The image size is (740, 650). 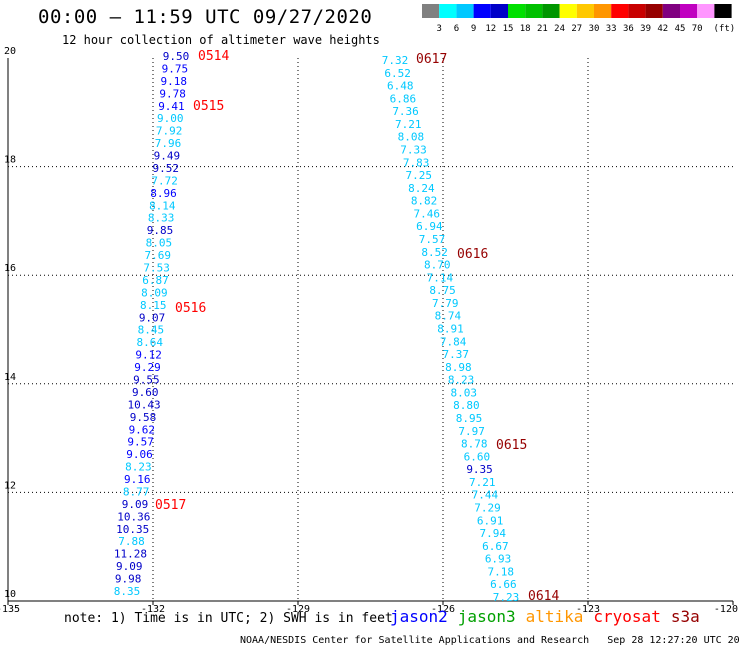 What do you see at coordinates (397, 73) in the screenshot?
I see `wave-height-label: 6.52` at bounding box center [397, 73].